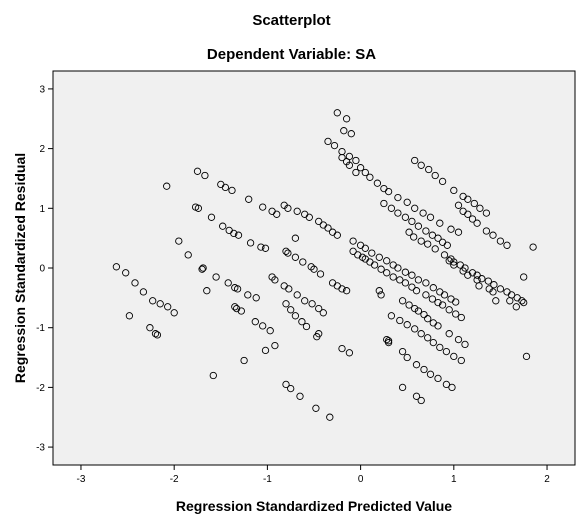 The height and width of the screenshot is (529, 583). I want to click on x-tick-label: -3, so click(81, 479).